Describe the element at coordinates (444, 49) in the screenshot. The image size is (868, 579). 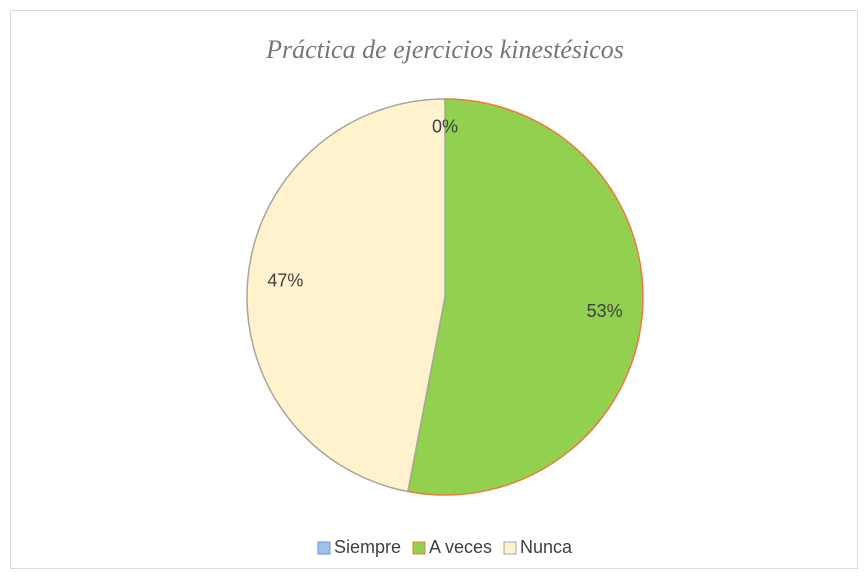
I see `chart-title: Práctica de ejercicios kinestésicos` at that location.